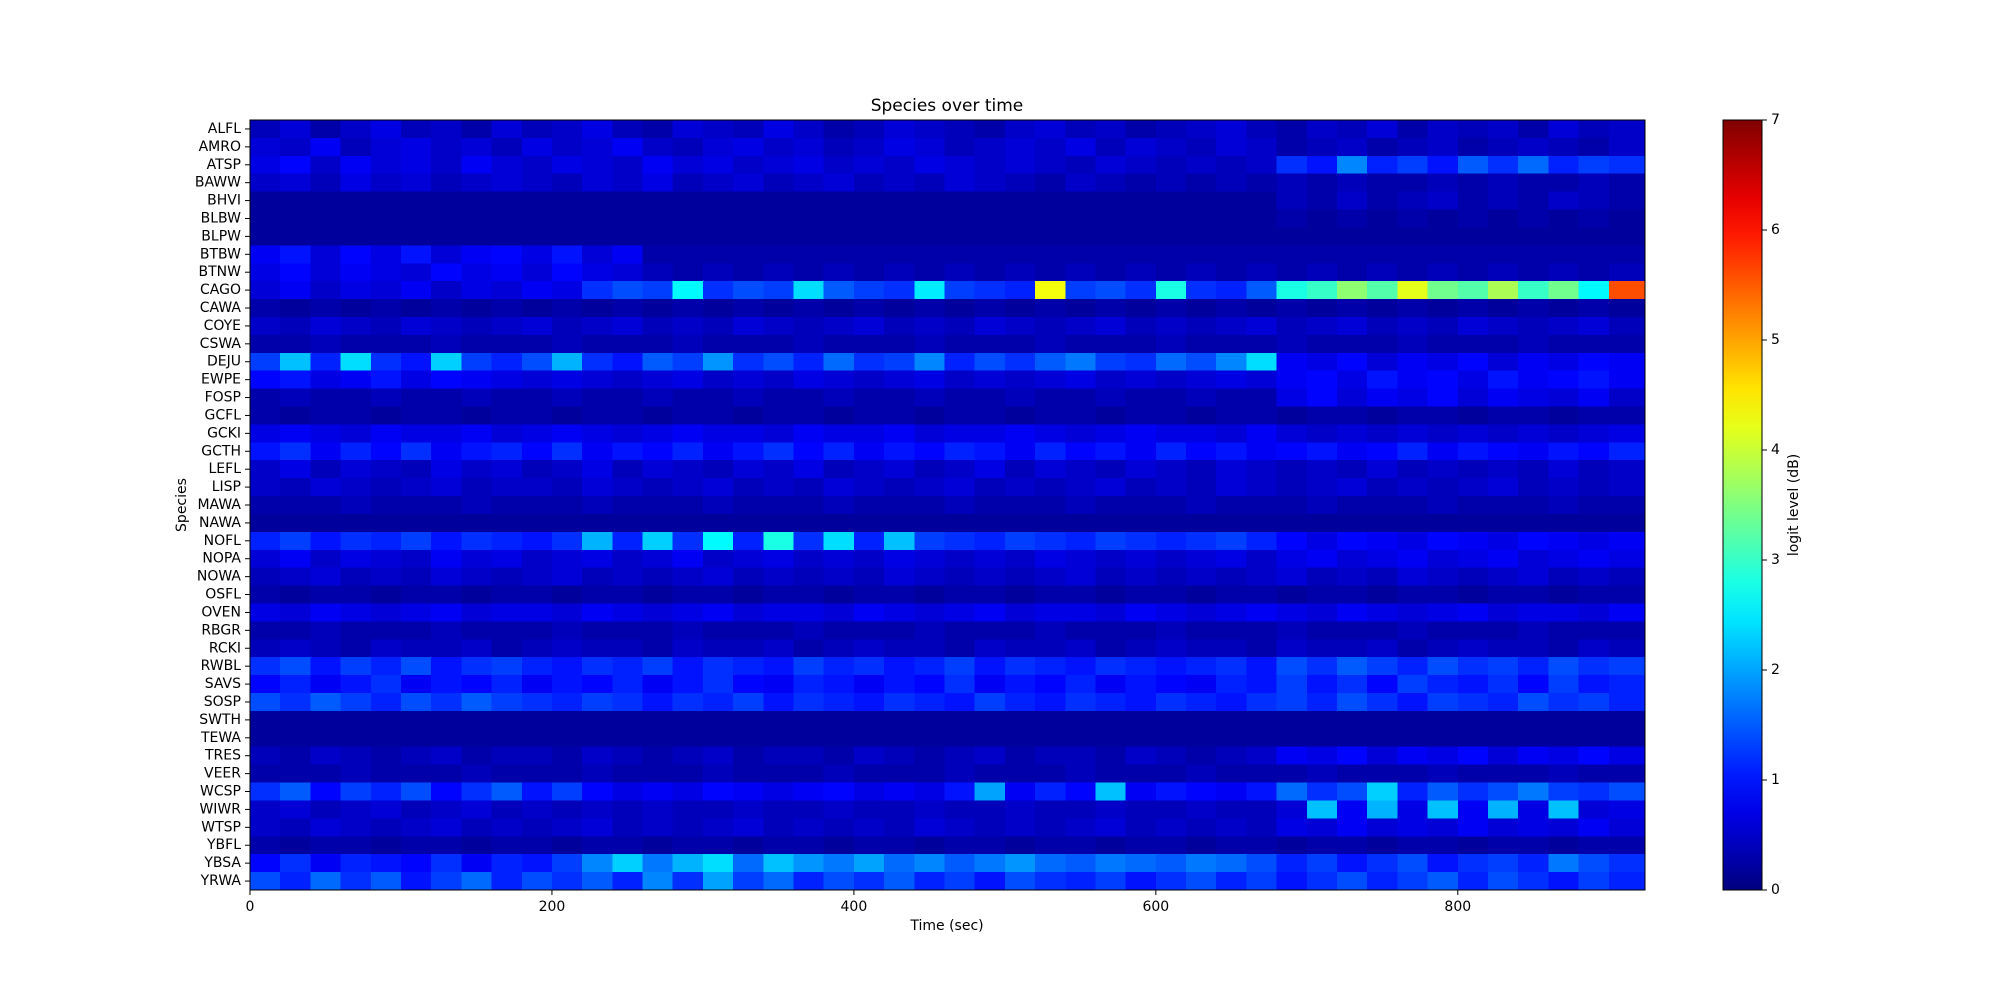 The height and width of the screenshot is (1000, 2000). What do you see at coordinates (221, 451) in the screenshot?
I see `y-tick-label: GCTH` at bounding box center [221, 451].